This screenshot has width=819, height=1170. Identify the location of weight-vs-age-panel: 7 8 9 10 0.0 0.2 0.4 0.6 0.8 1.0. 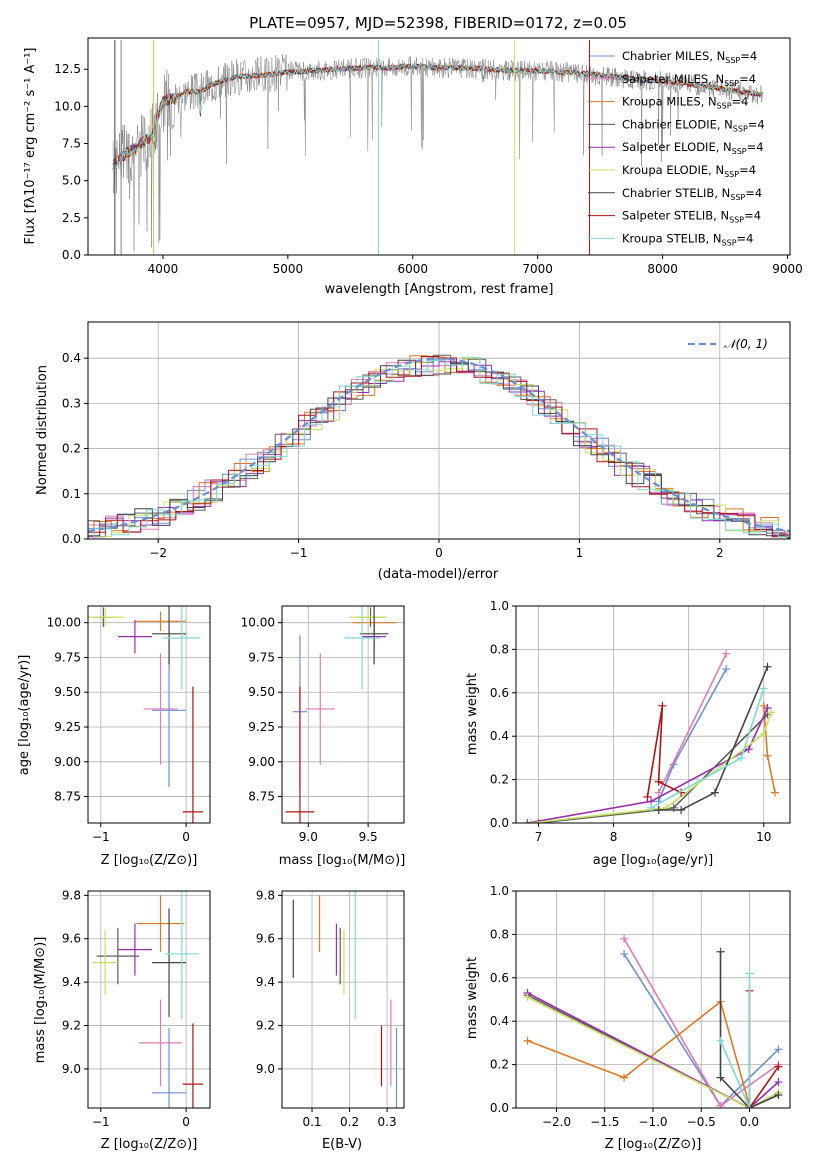
(640, 721).